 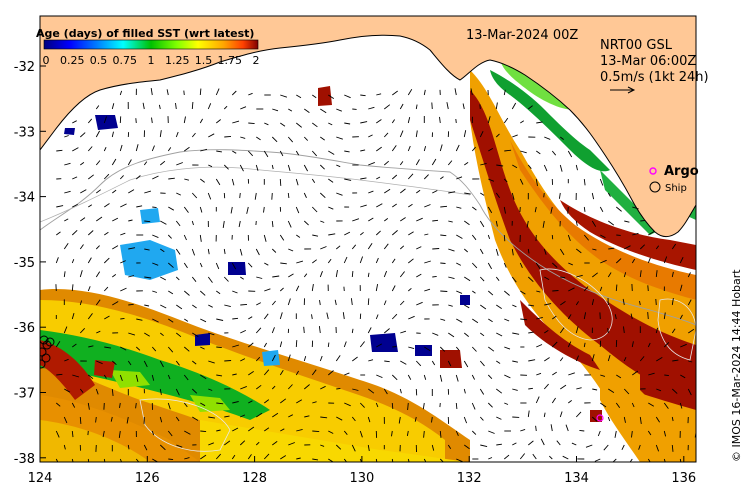 I want to click on x-tick-label: 128, so click(x=254, y=478).